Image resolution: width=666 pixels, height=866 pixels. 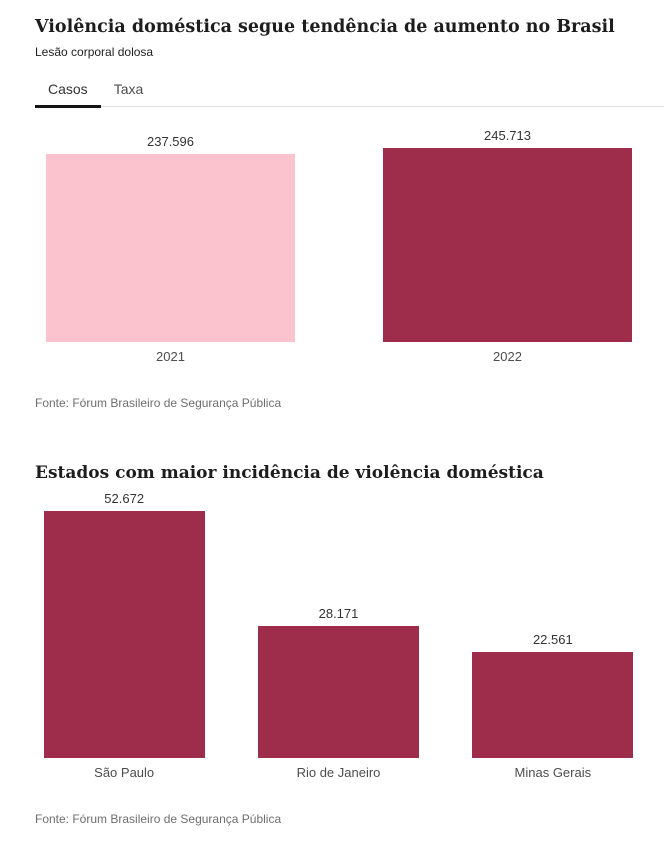 I want to click on bar-2021, so click(x=170, y=248).